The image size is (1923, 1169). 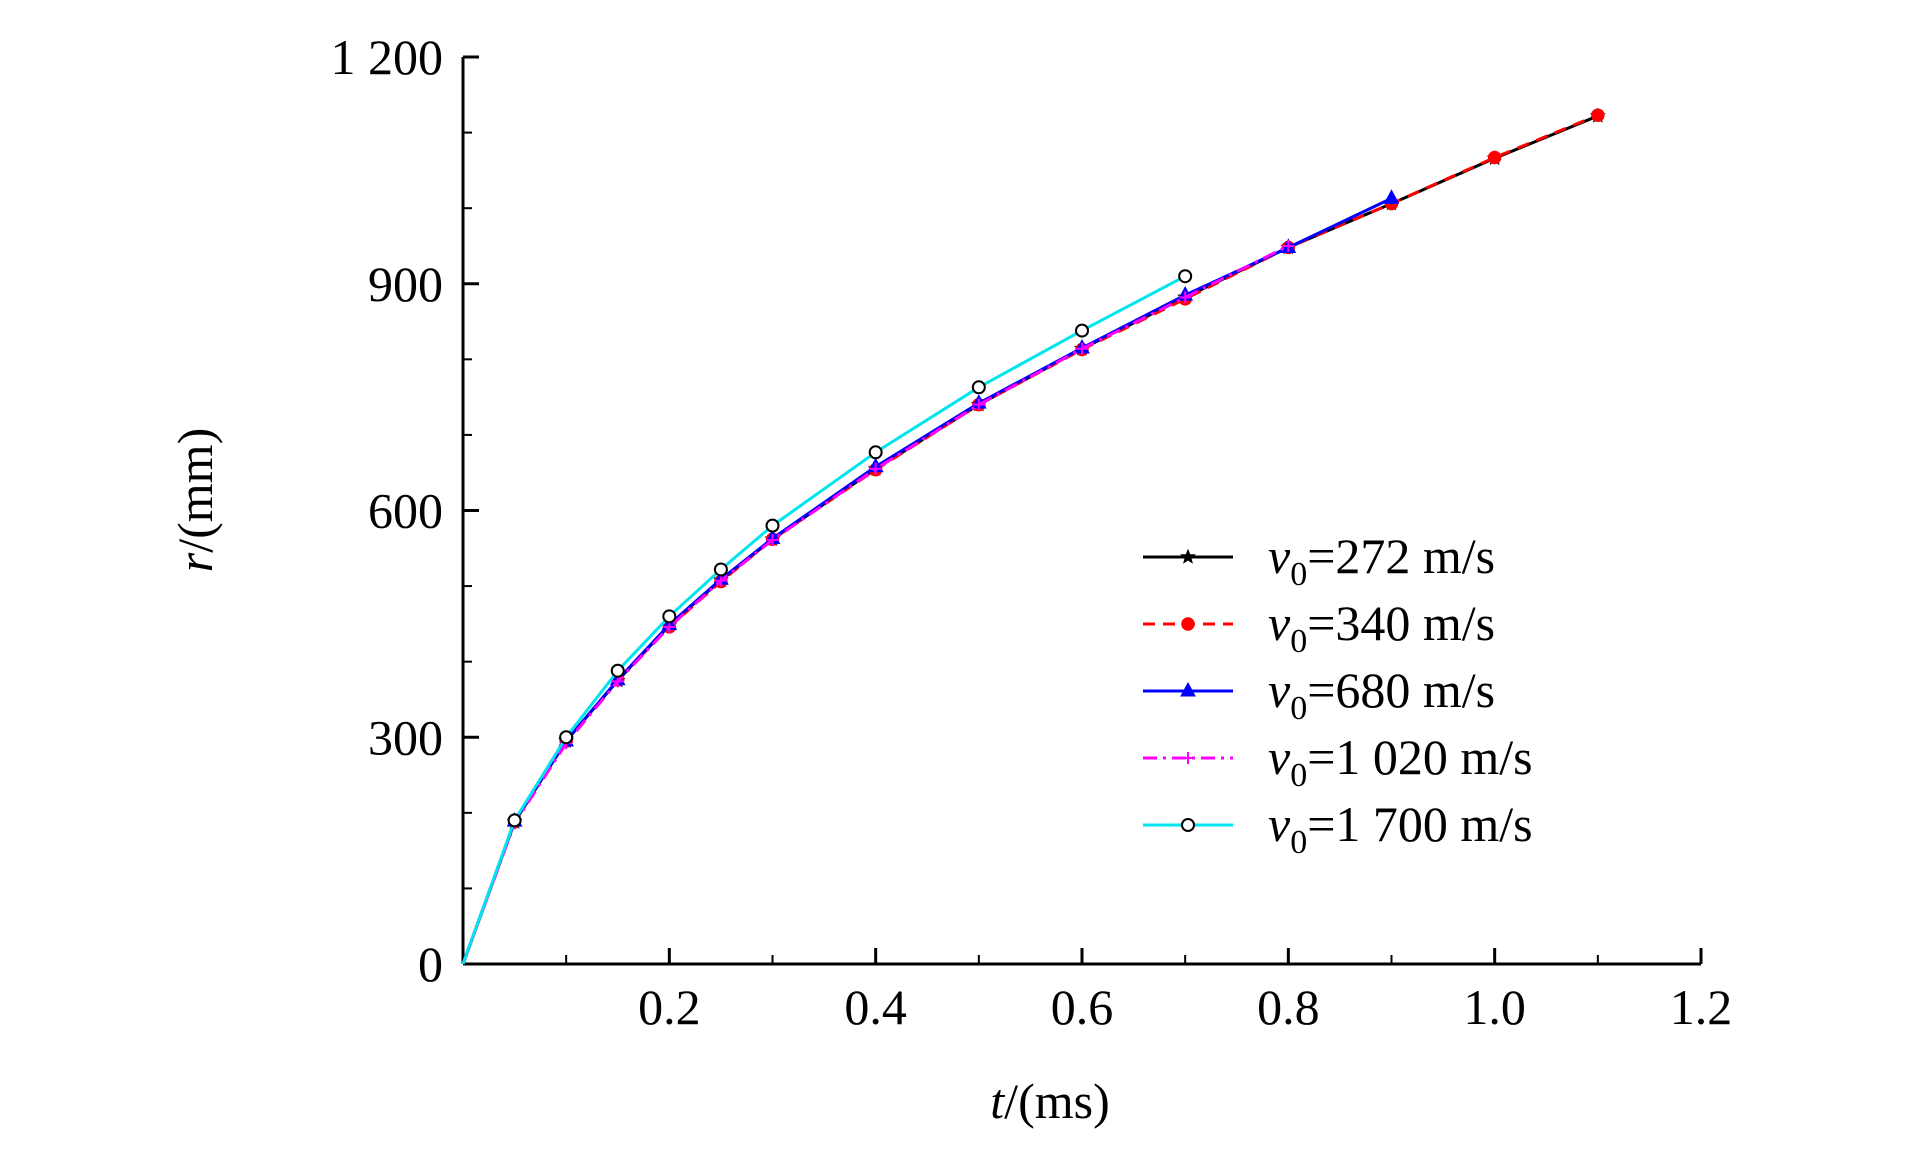 What do you see at coordinates (195, 490) in the screenshot?
I see `y-axis-unit: /(mm)` at bounding box center [195, 490].